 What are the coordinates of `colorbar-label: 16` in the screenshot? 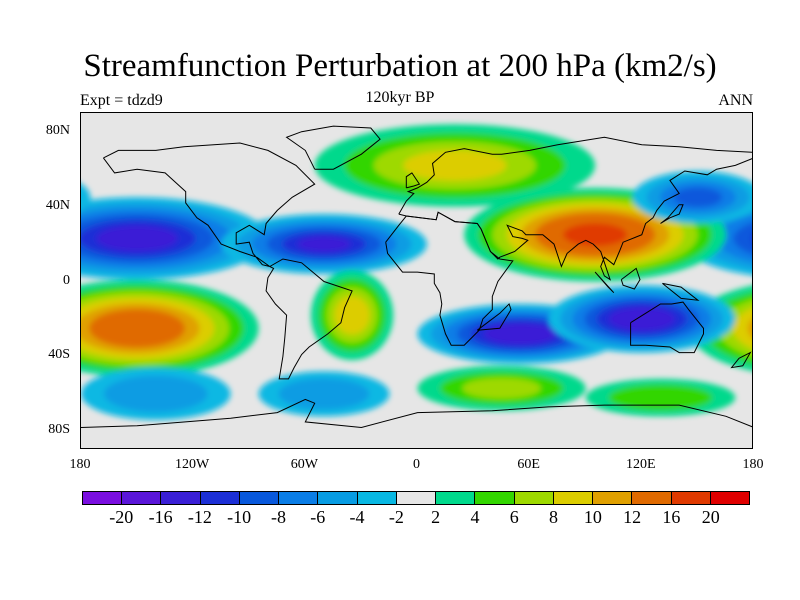 It's located at (671, 517).